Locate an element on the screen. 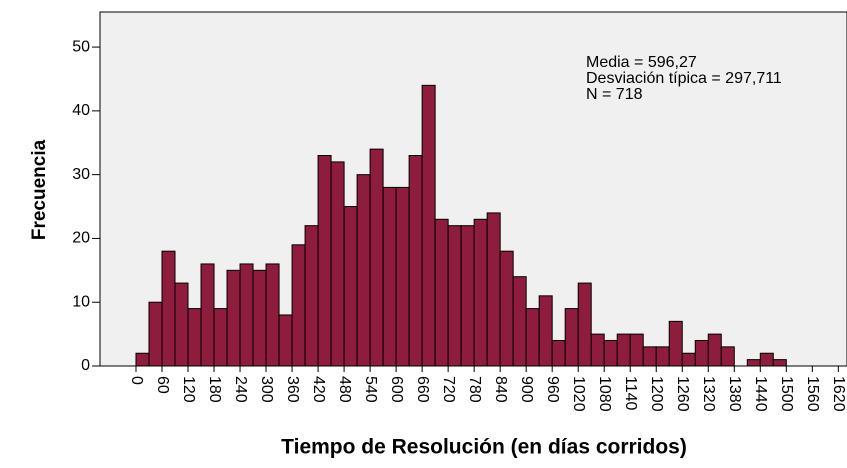 This screenshot has width=847, height=468. x-tick-label: 1500 is located at coordinates (786, 394).